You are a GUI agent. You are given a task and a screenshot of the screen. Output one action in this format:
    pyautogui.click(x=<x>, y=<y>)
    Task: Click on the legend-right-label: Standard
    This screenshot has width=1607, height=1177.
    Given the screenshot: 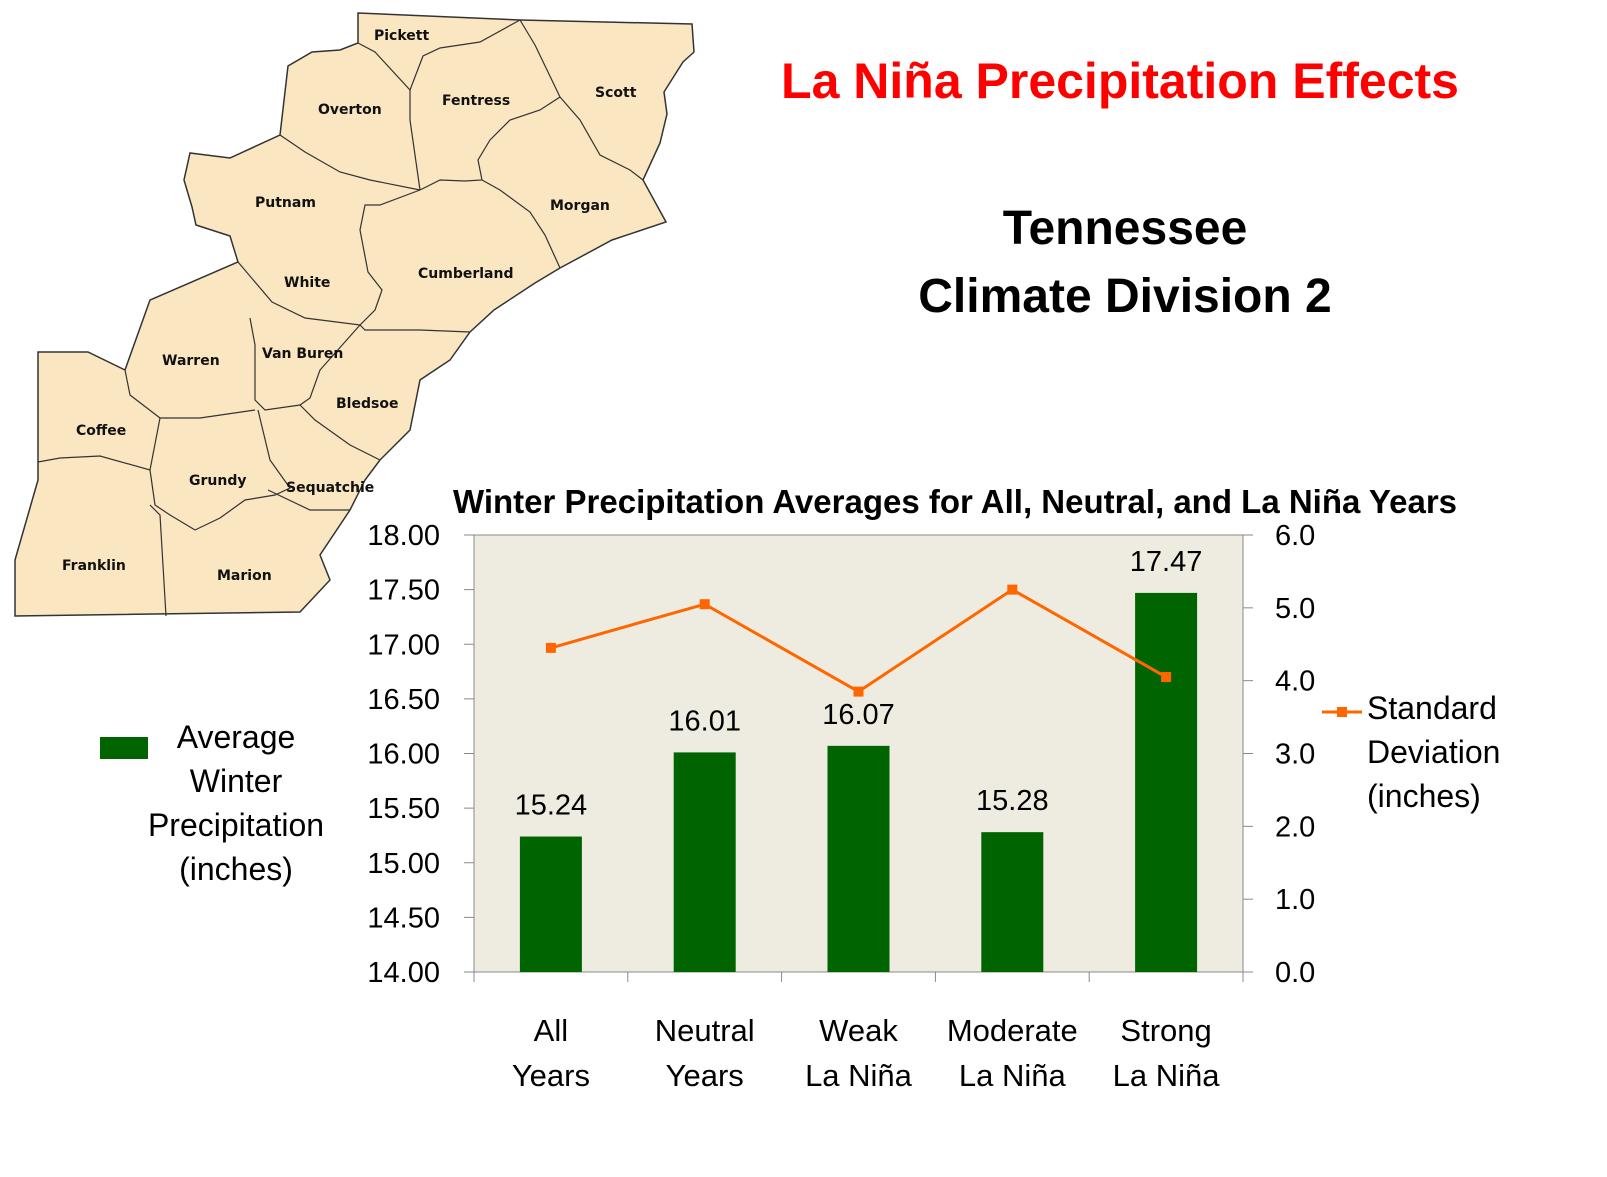 What is the action you would take?
    pyautogui.click(x=1432, y=708)
    